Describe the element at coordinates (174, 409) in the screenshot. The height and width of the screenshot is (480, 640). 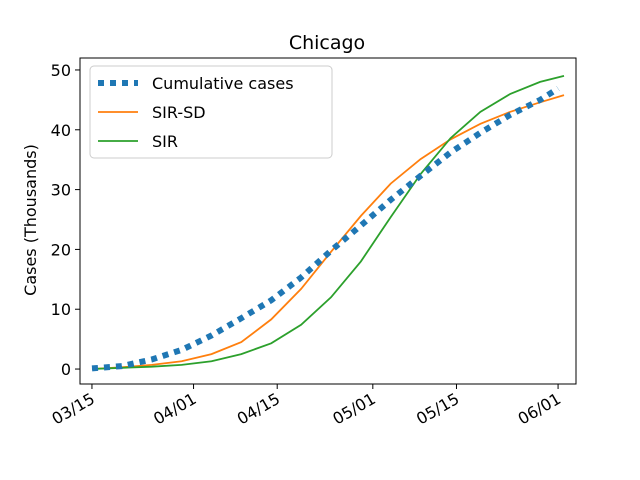
I see `x-tick-label: 04/01` at that location.